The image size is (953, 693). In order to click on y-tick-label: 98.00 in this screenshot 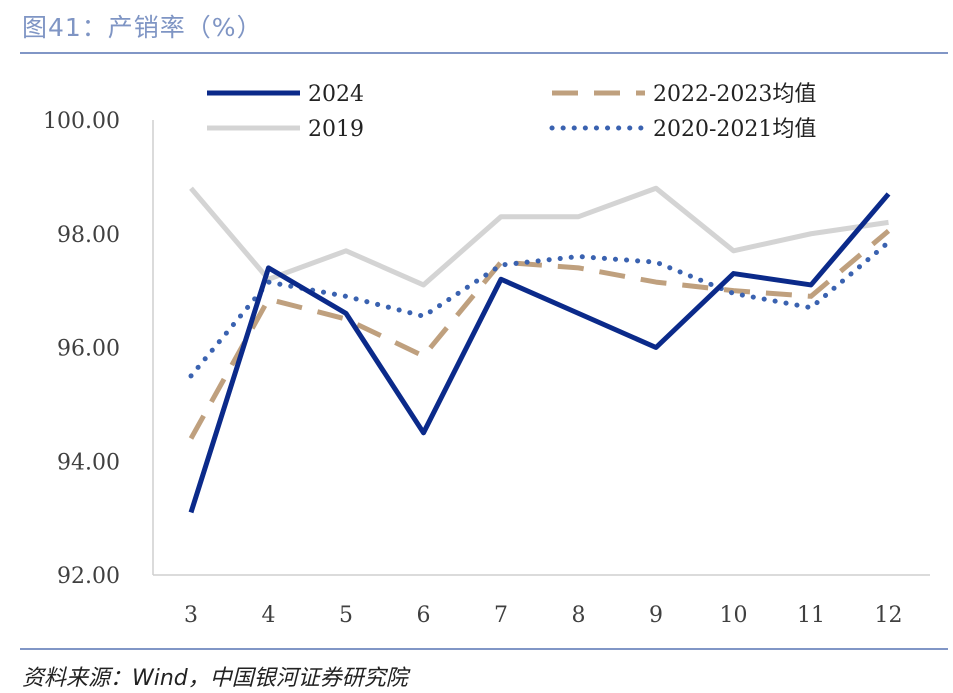, I will do `click(88, 235)`.